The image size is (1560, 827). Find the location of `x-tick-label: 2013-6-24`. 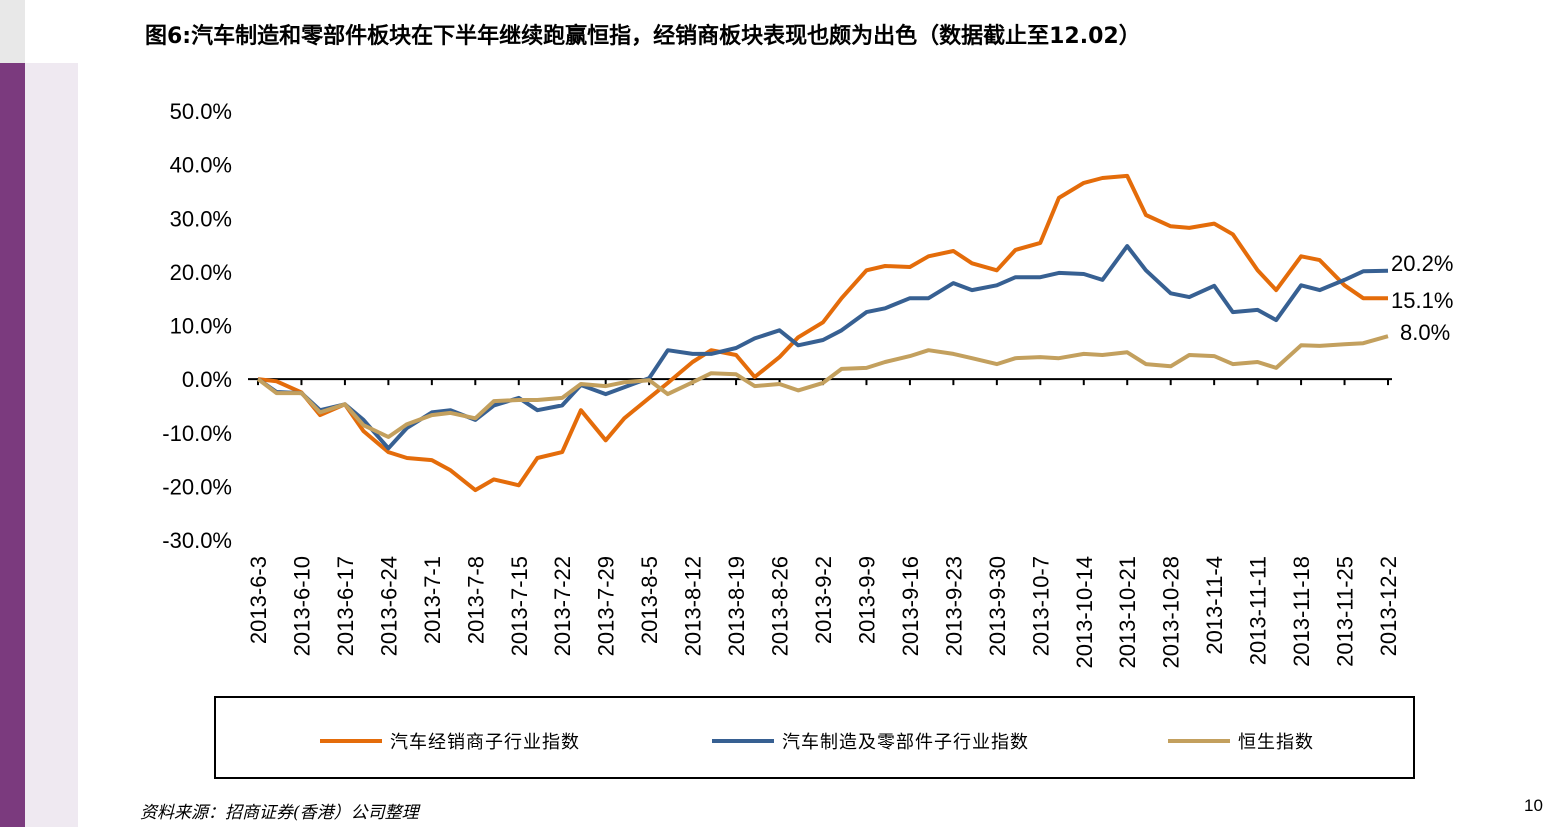

x-tick-label: 2013-6-24 is located at coordinates (388, 606).